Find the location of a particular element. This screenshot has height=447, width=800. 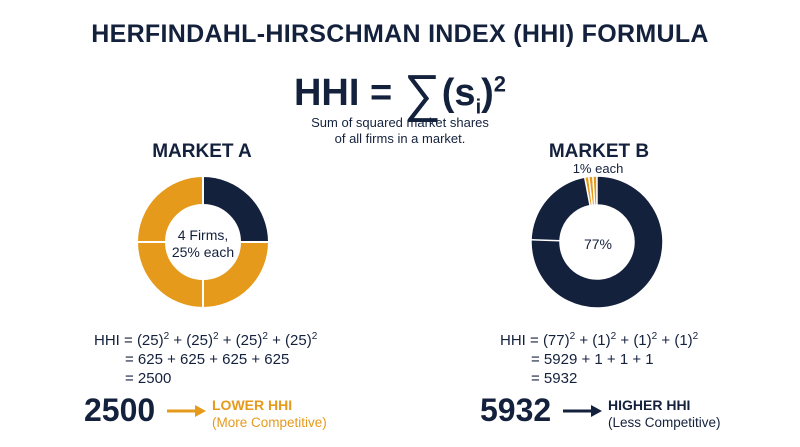

page-title: HERFINDAHL-HIRSCHMAN INDEX (HHI) FORMULA is located at coordinates (400, 34).